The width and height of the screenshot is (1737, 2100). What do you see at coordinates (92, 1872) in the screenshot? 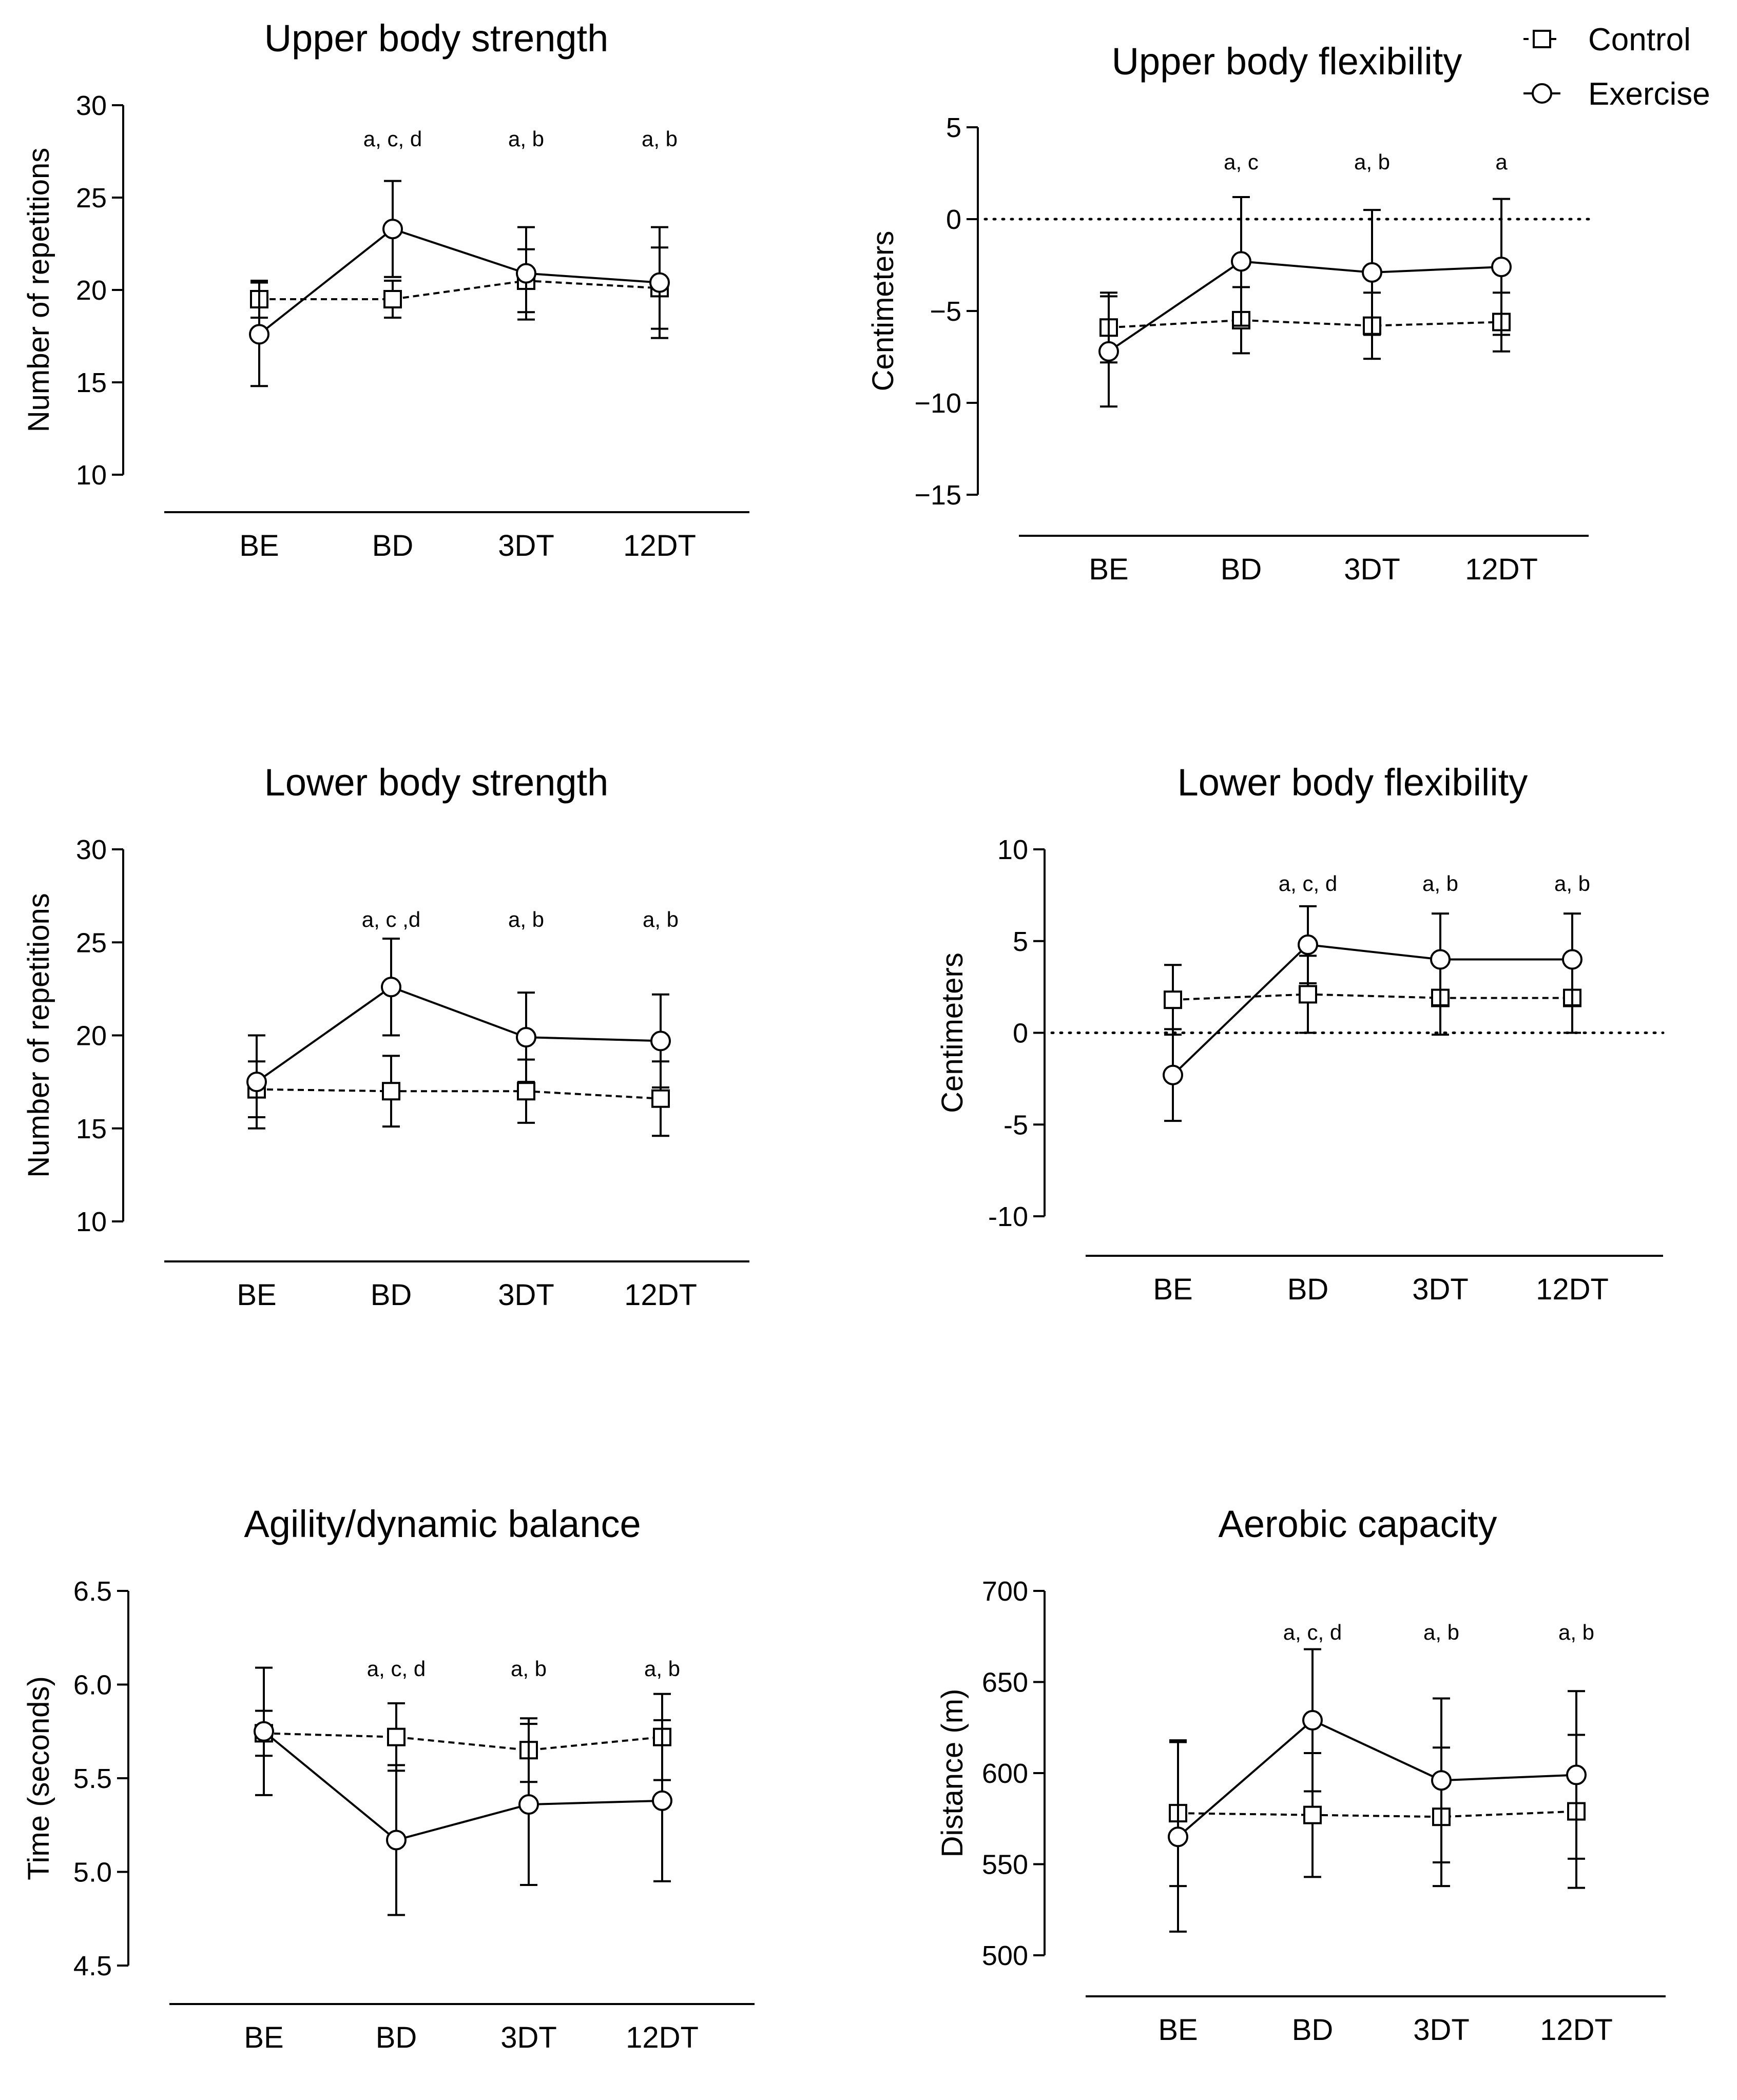
I see `y-tick-label: 5.0` at bounding box center [92, 1872].